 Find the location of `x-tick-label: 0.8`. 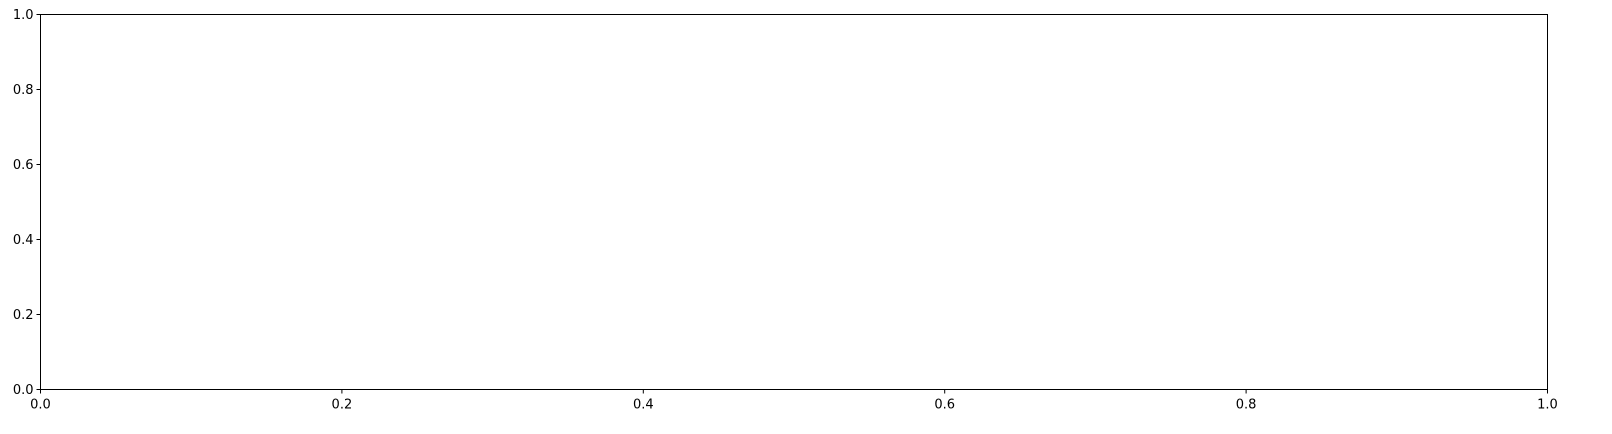

x-tick-label: 0.8 is located at coordinates (1246, 405).